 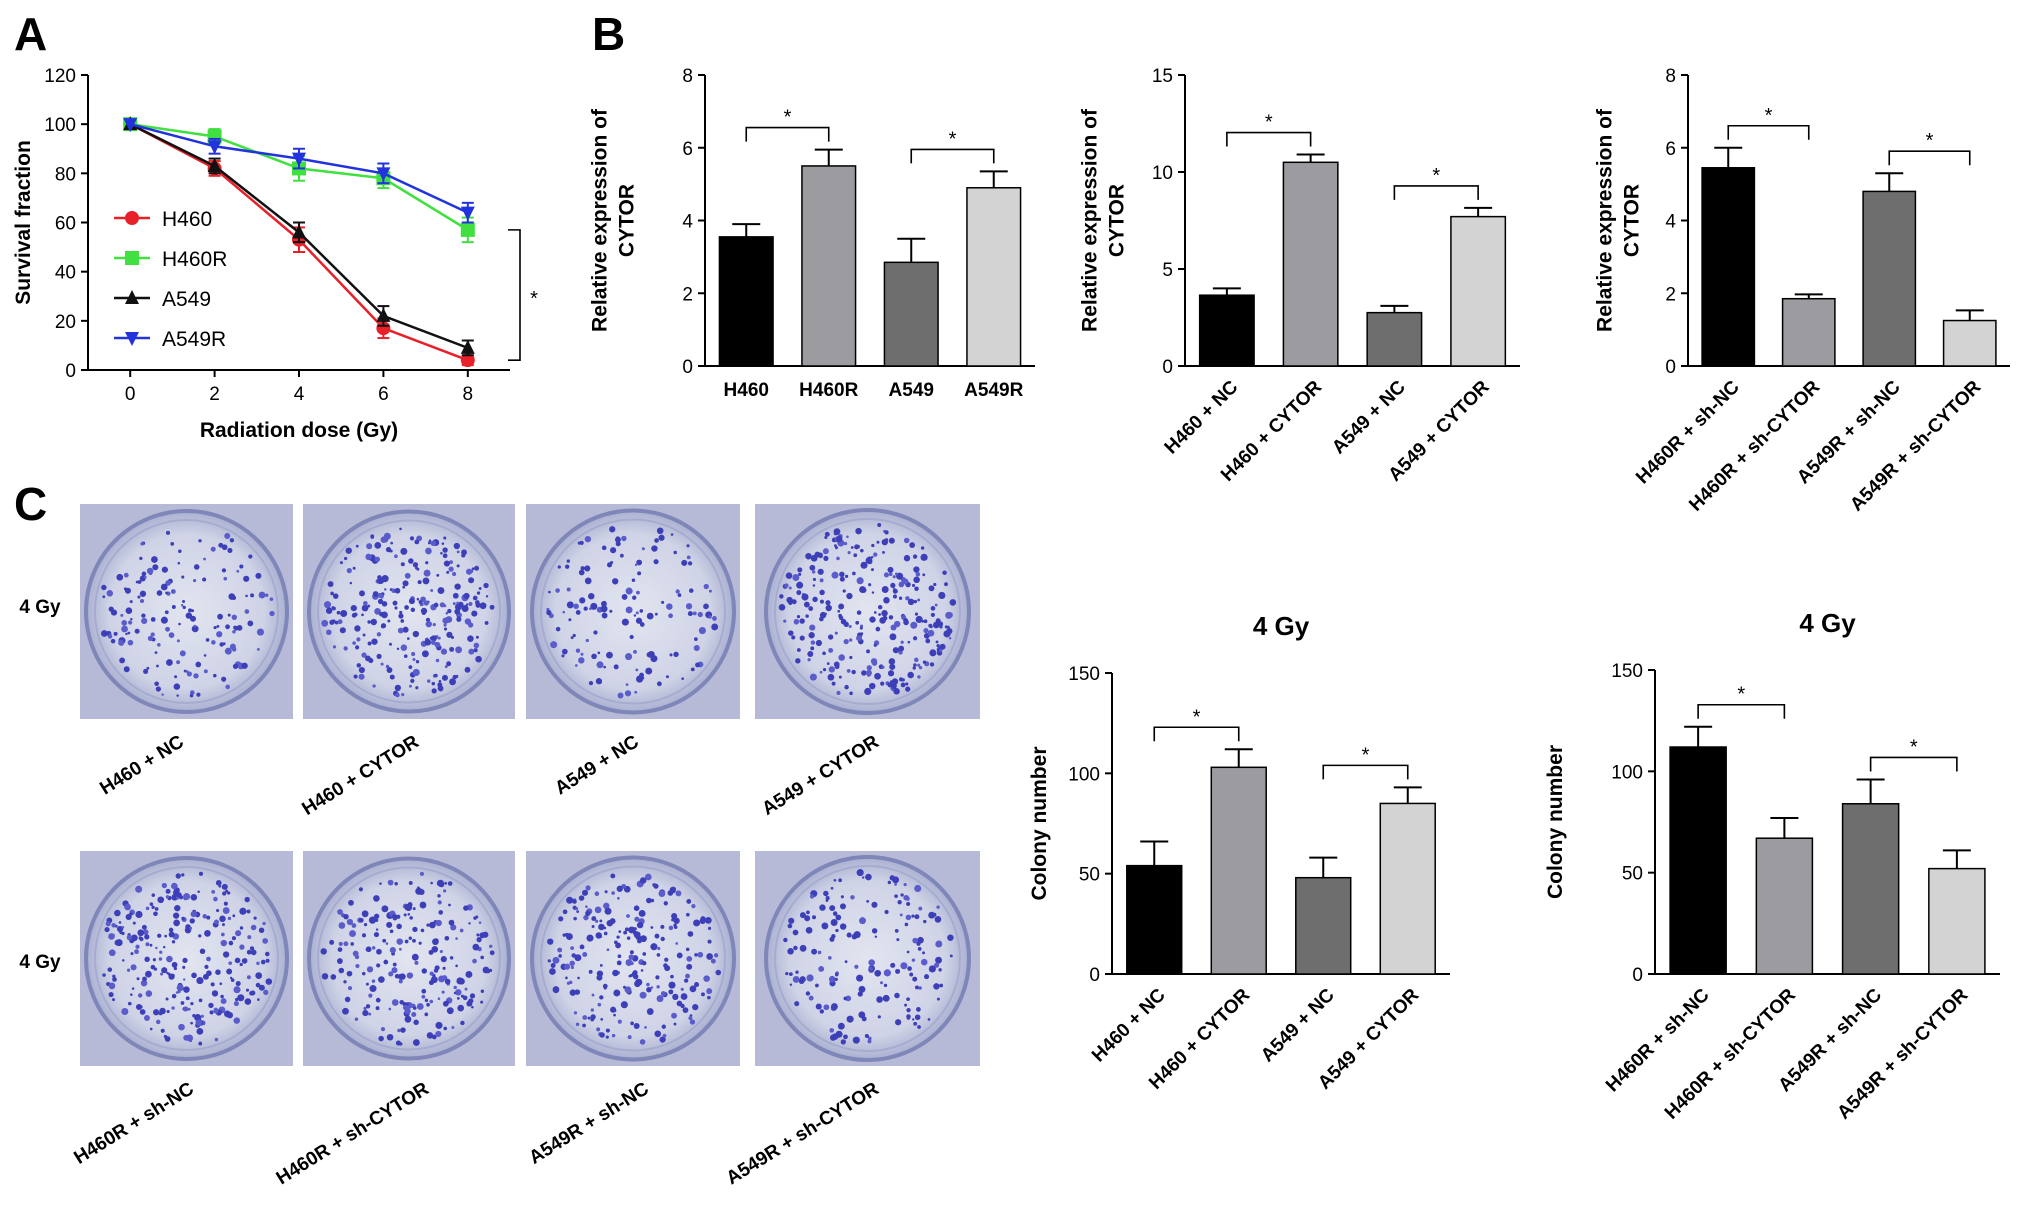 I want to click on x-tick-label: 6, so click(x=383, y=394).